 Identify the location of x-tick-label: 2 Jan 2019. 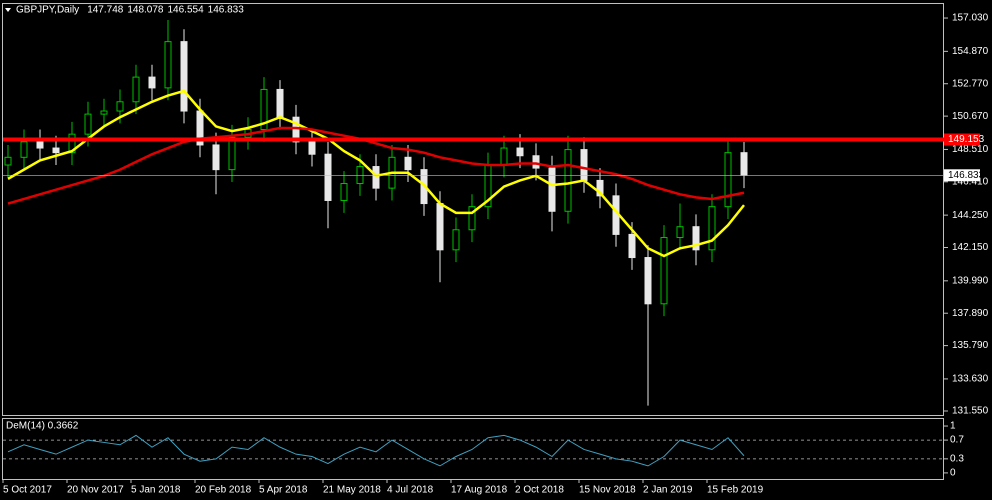
(668, 490).